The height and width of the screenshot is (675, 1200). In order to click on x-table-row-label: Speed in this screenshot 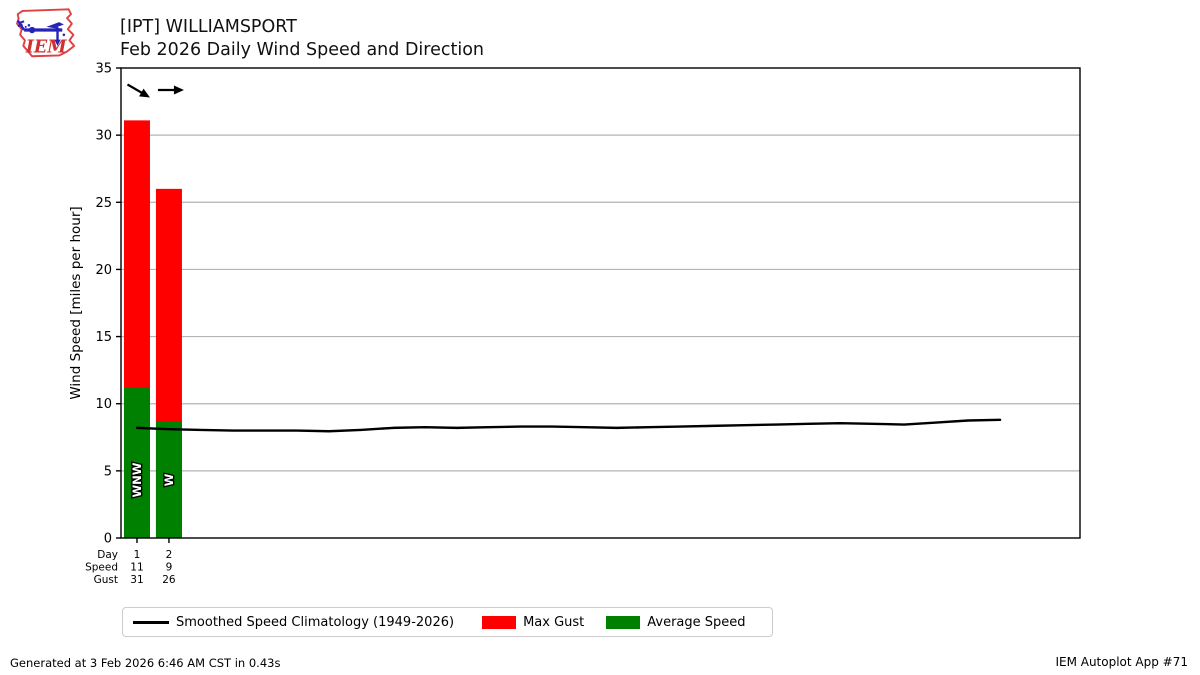, I will do `click(101, 568)`.